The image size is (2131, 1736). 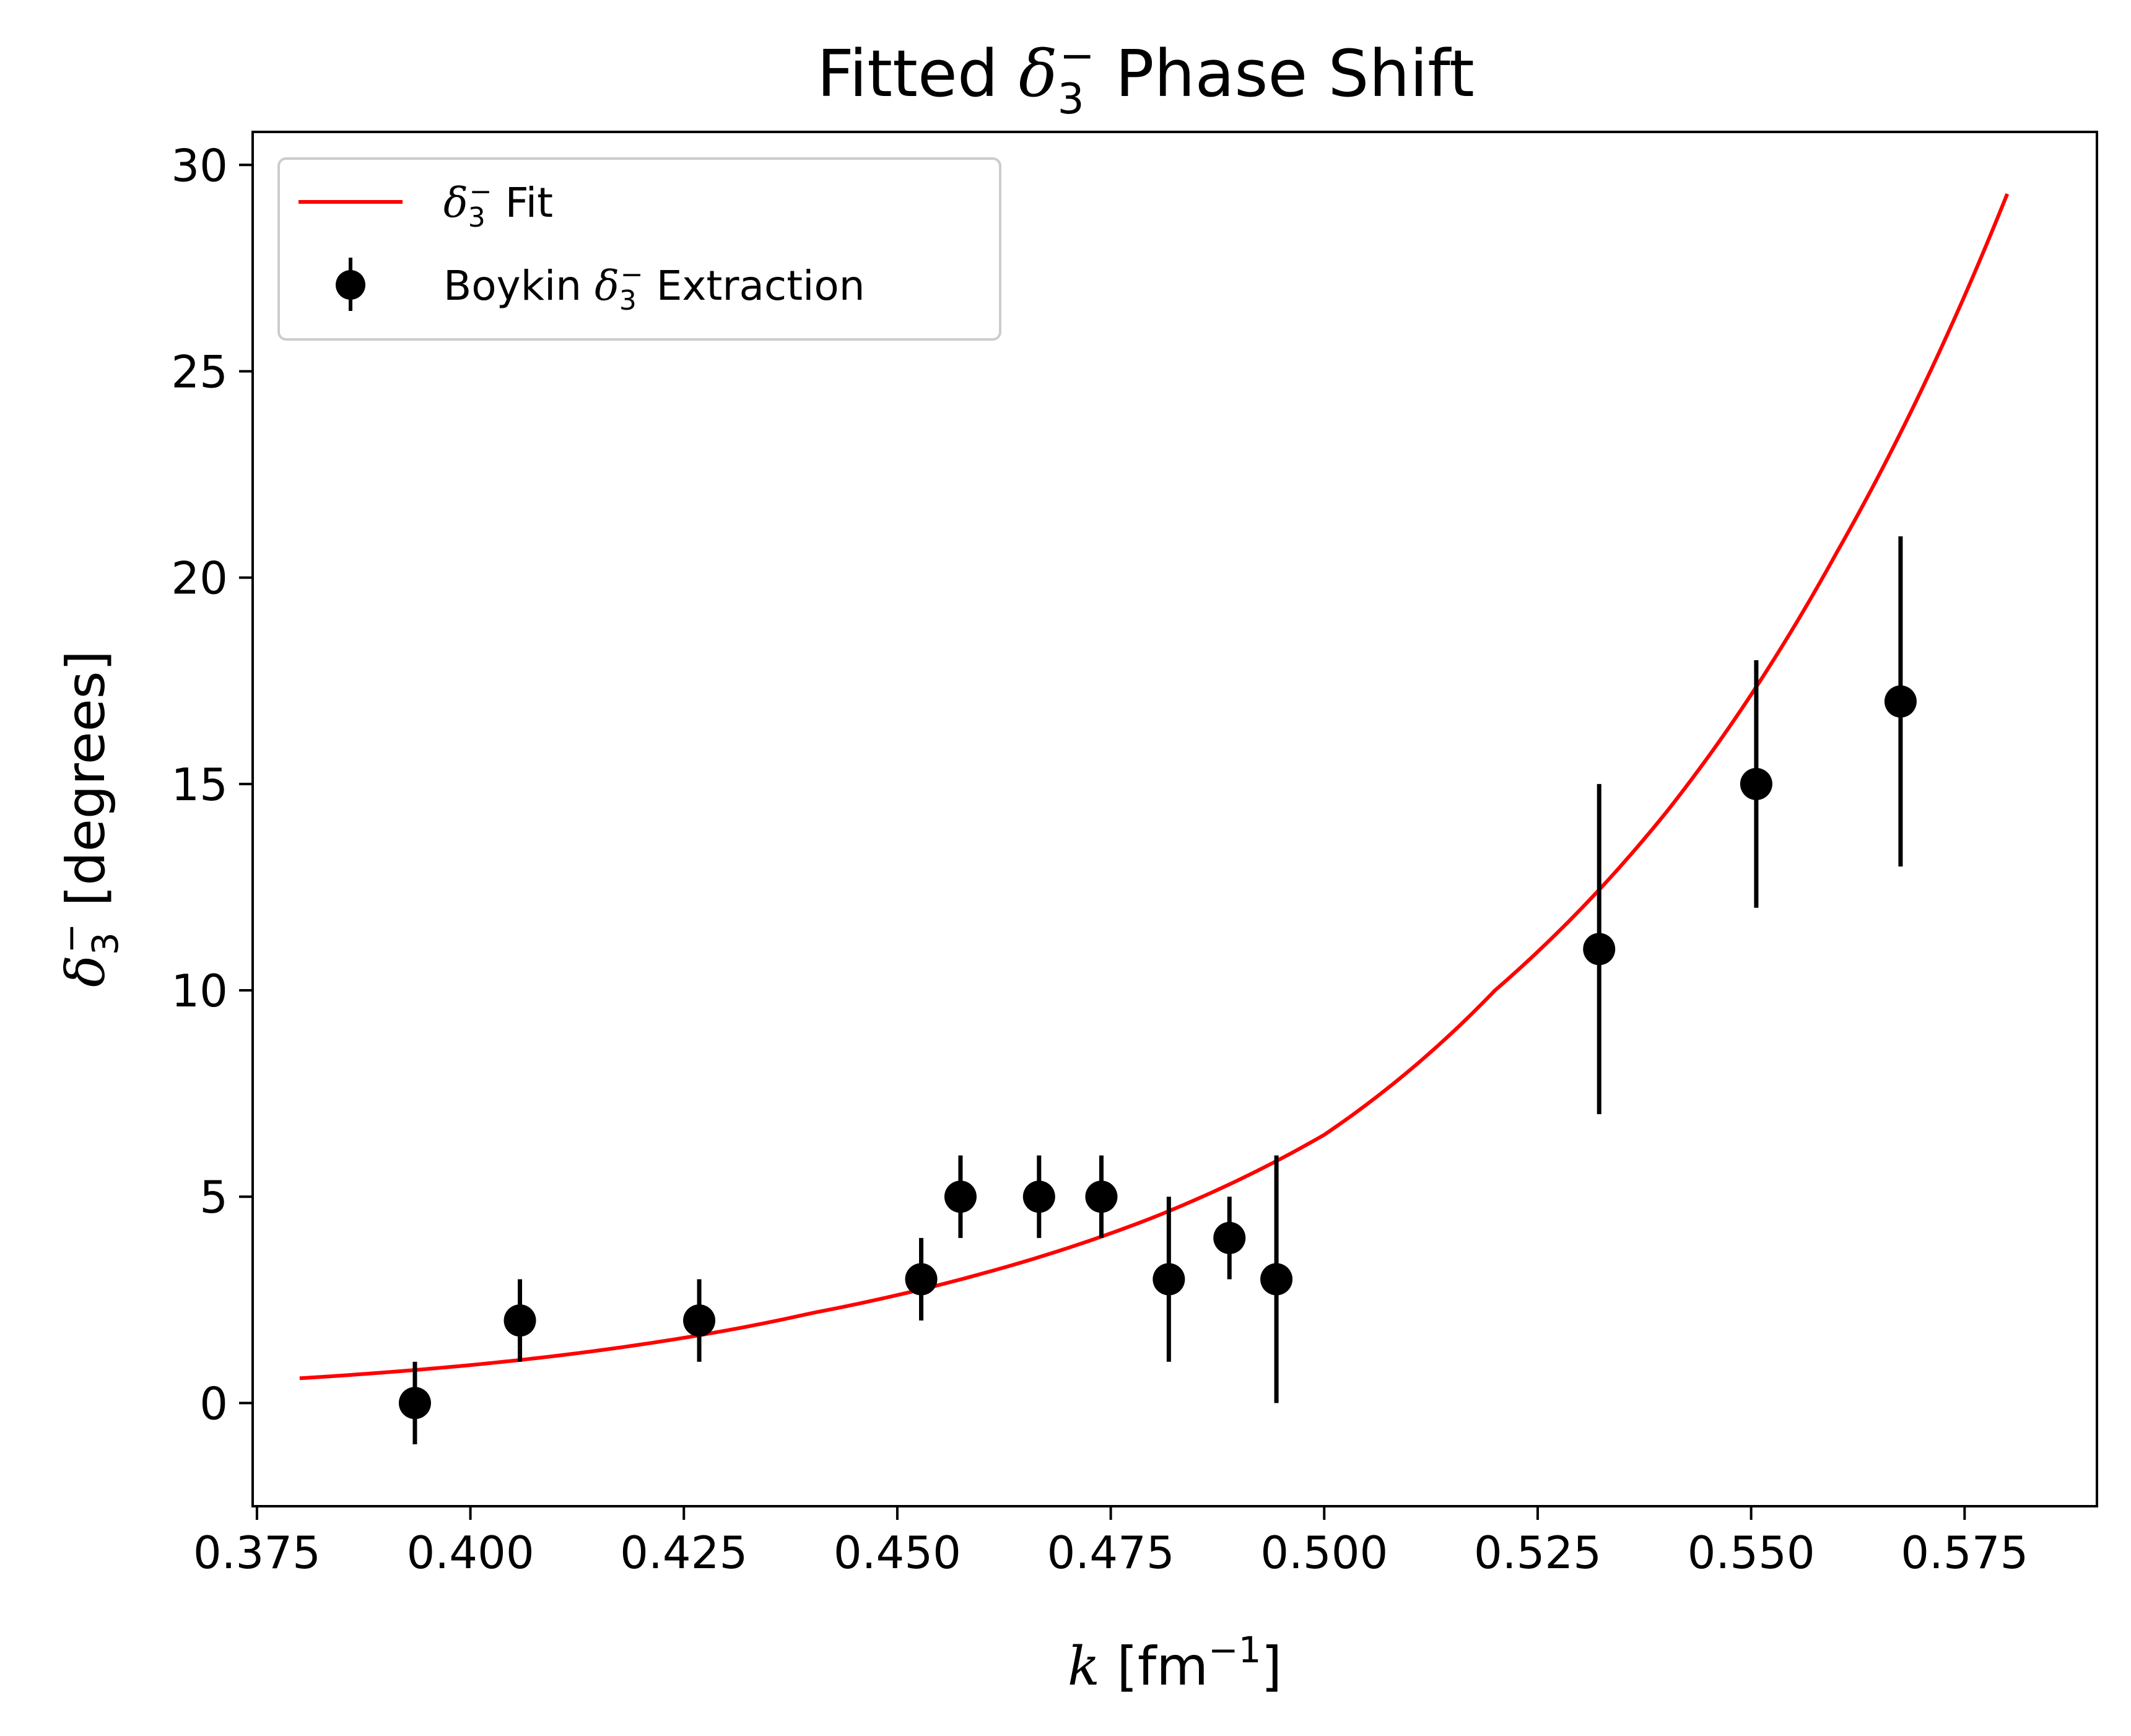 I want to click on y-tick-label: 10, so click(x=199, y=991).